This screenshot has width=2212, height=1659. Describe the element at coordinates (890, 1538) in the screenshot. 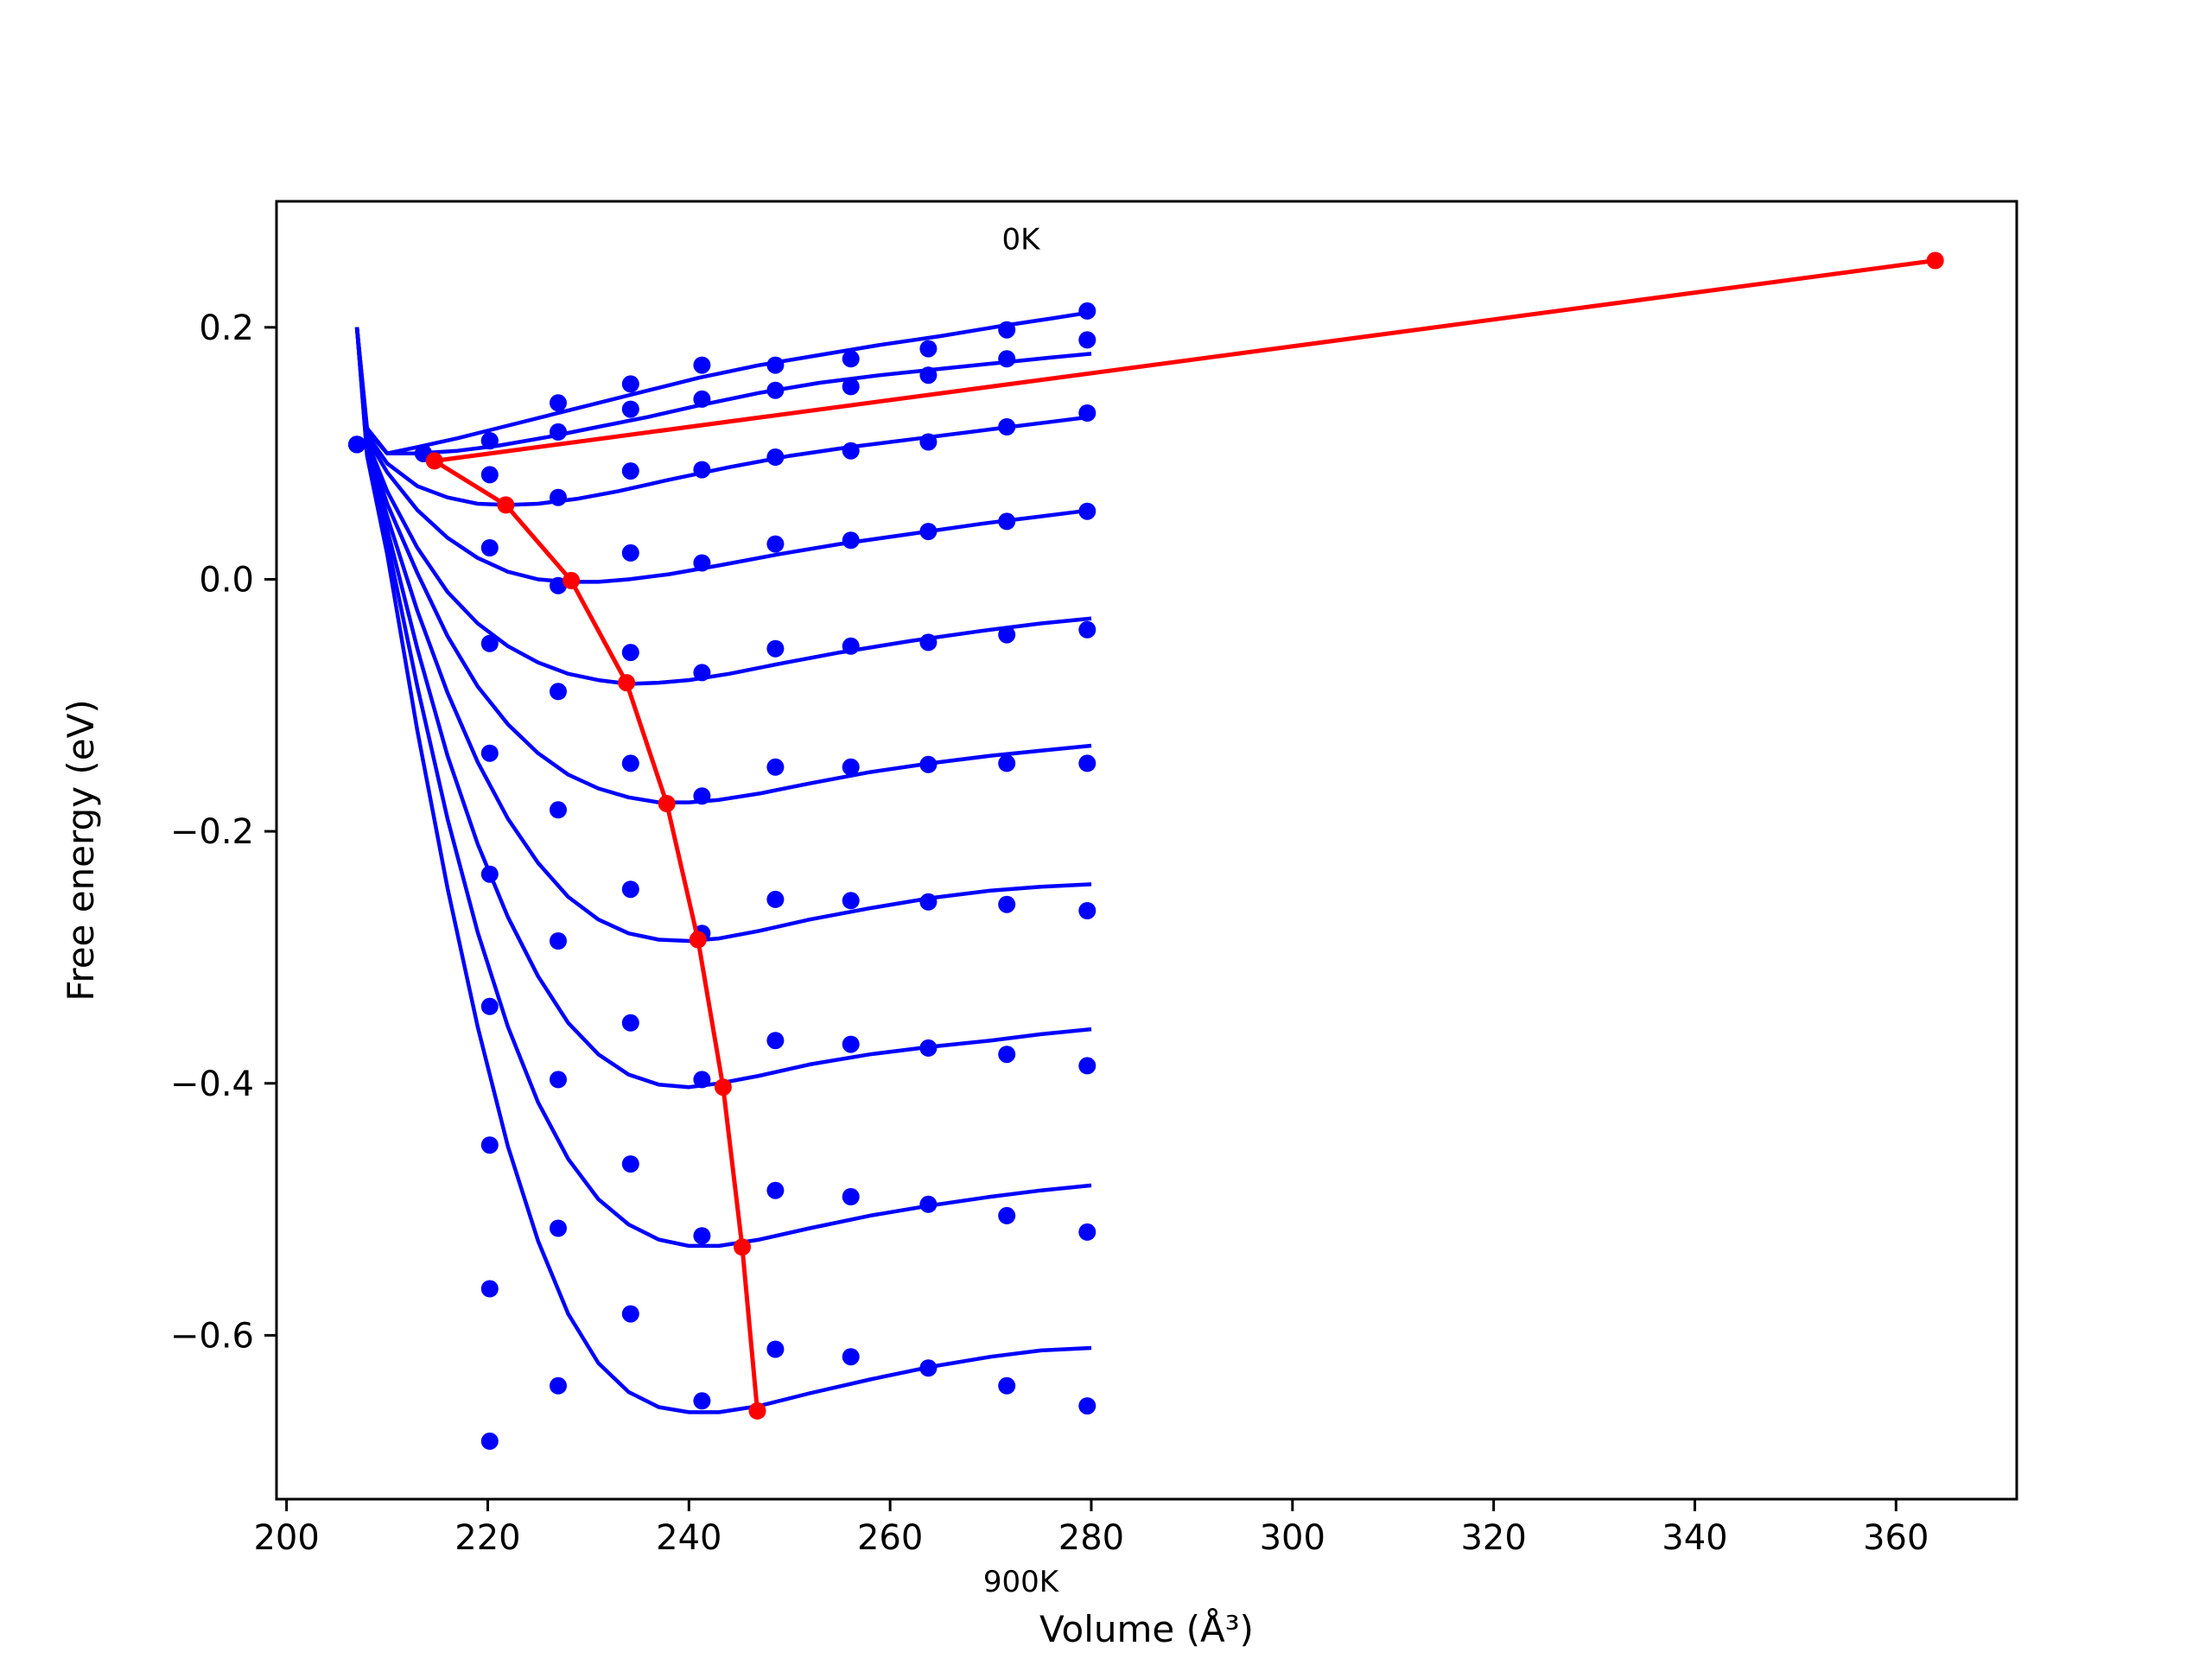

I see `x-tick-label: 260` at that location.